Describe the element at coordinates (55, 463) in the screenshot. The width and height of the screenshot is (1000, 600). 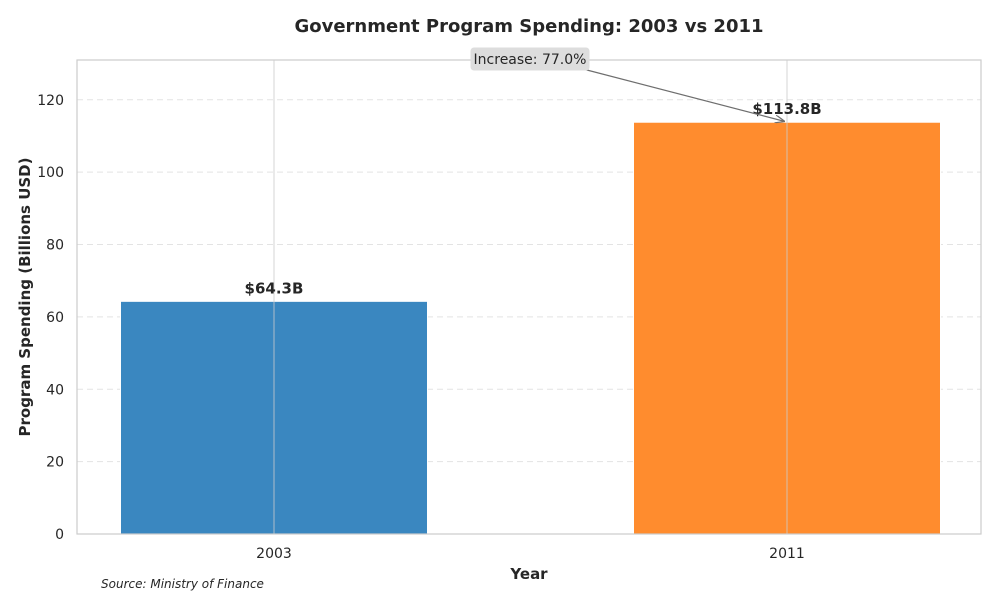
I see `y-tick-label: 20` at that location.